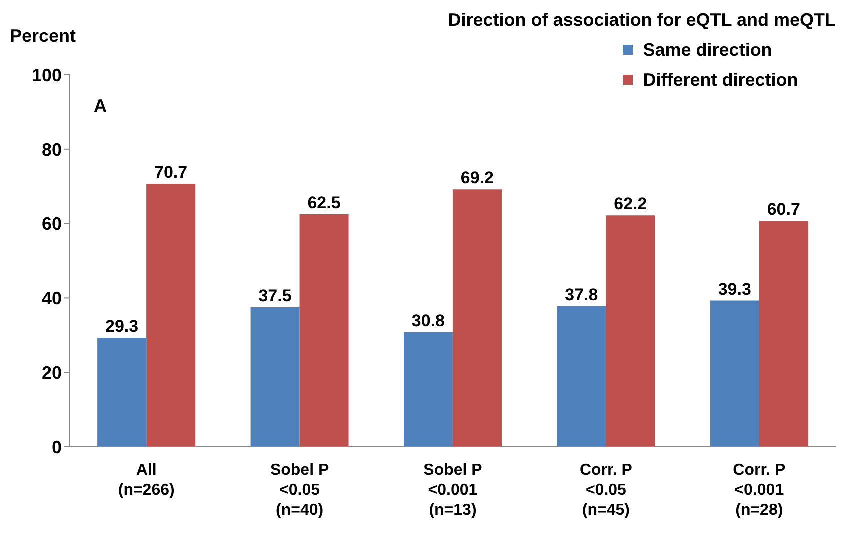 The height and width of the screenshot is (533, 854). What do you see at coordinates (783, 210) in the screenshot?
I see `data-label: 60.7` at bounding box center [783, 210].